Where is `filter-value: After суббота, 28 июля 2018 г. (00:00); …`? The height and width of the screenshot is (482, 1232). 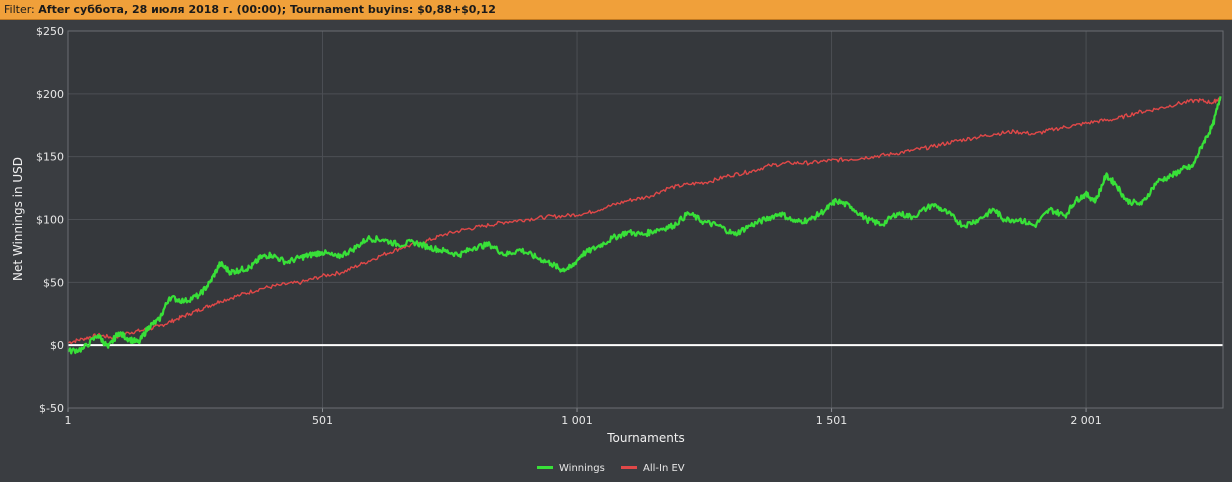 filter-value: After суббота, 28 июля 2018 г. (00:00); … is located at coordinates (267, 9).